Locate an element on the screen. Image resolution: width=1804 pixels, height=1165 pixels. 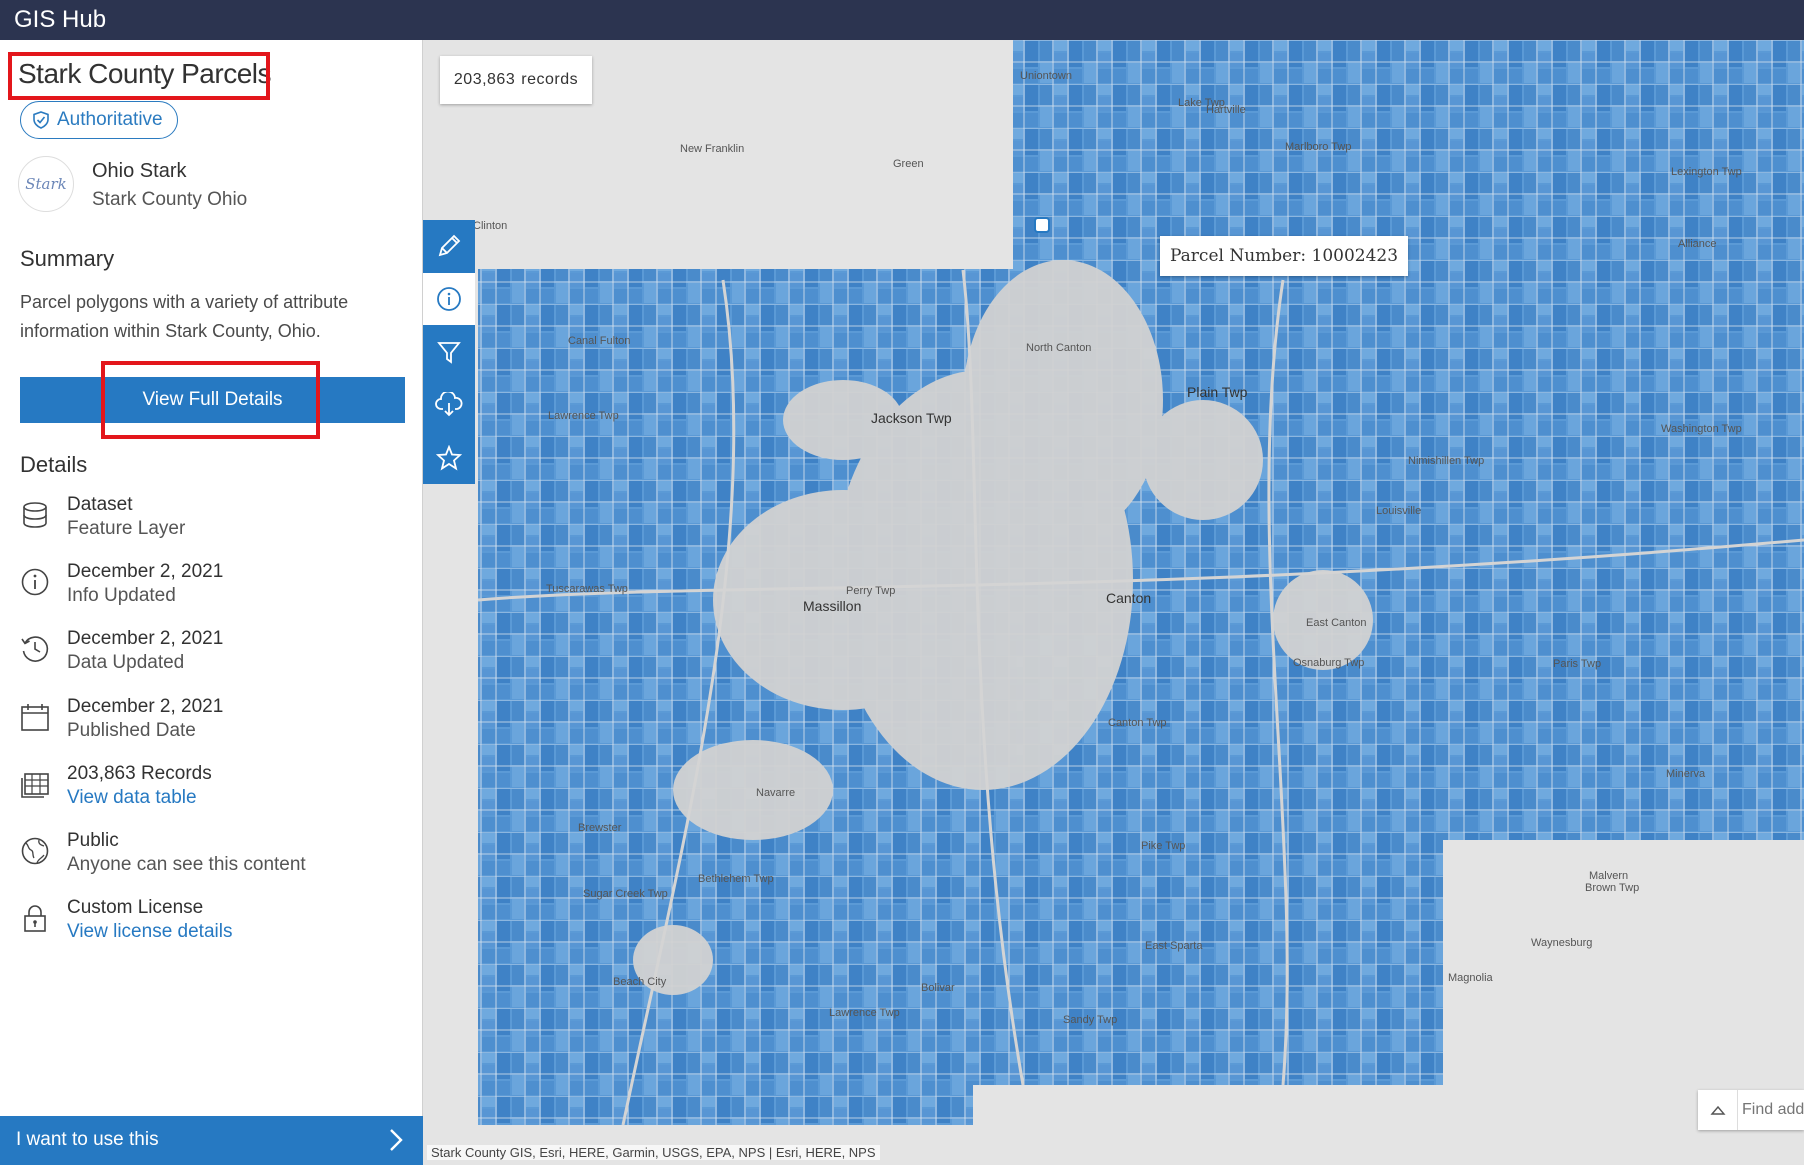
view-details-highlight-box is located at coordinates (210, 400).